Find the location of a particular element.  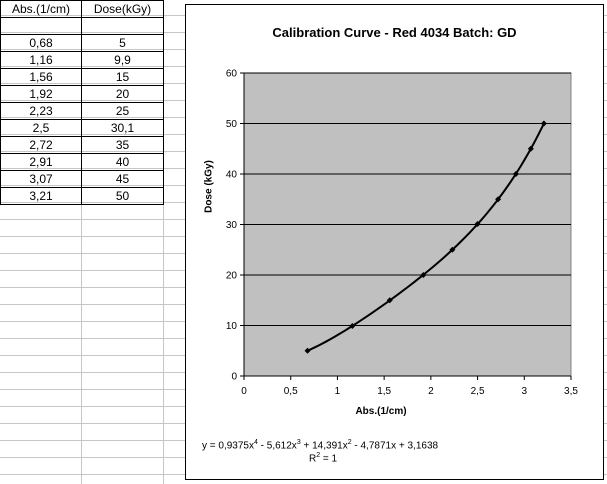

table-cell-abs: 1,16 is located at coordinates (41, 60).